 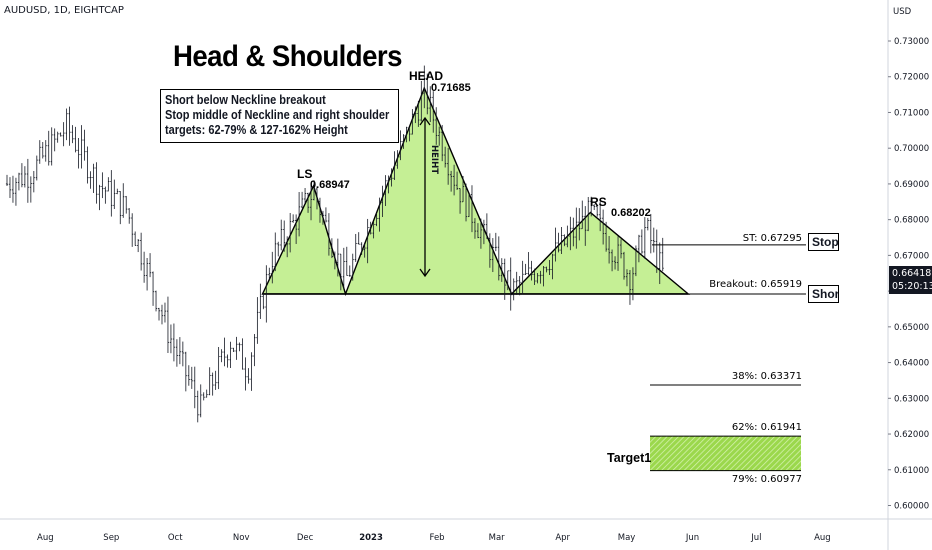 What do you see at coordinates (629, 458) in the screenshot?
I see `target1-label: Target1` at bounding box center [629, 458].